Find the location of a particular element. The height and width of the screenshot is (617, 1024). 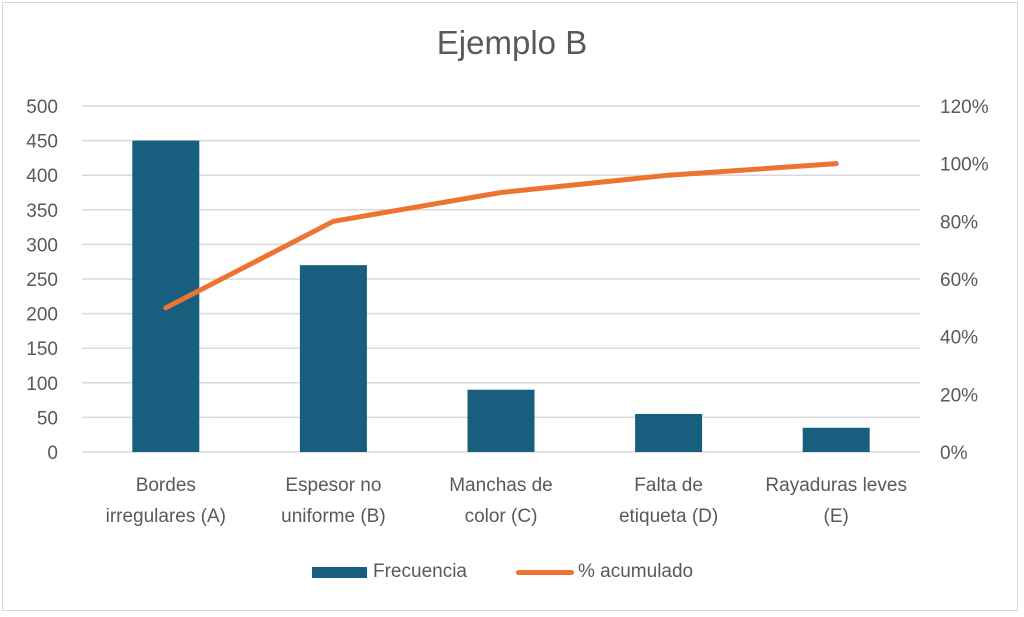

right-axis-tick: 0% is located at coordinates (954, 453).